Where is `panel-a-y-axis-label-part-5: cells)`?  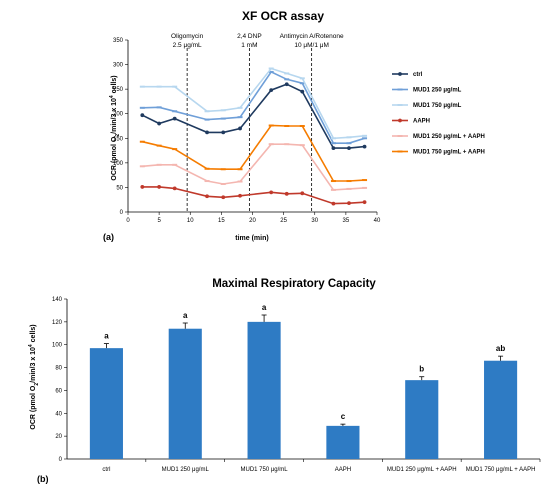 panel-a-y-axis-label-part-5: cells) is located at coordinates (114, 85).